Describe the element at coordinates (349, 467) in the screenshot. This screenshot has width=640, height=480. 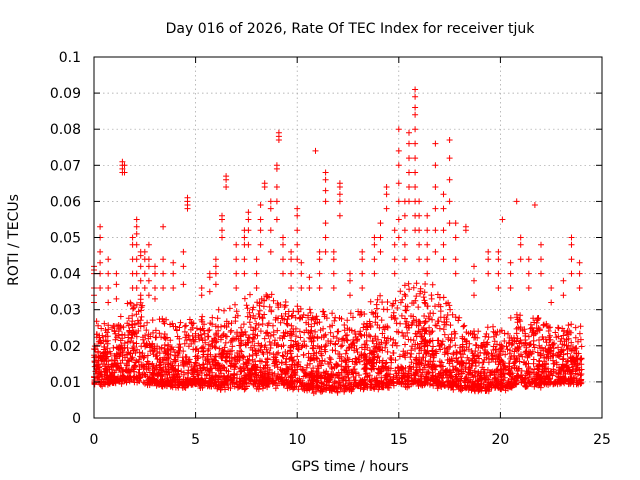
I see `x-axis-label: GPS time / hours` at that location.